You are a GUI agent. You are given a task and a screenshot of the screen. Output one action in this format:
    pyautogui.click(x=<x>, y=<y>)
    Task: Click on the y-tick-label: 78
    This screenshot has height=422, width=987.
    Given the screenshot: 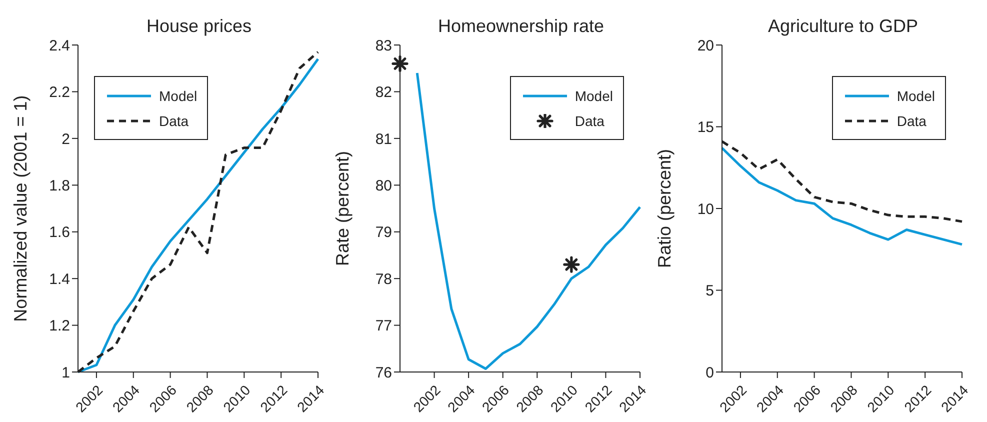 What is the action you would take?
    pyautogui.click(x=383, y=279)
    